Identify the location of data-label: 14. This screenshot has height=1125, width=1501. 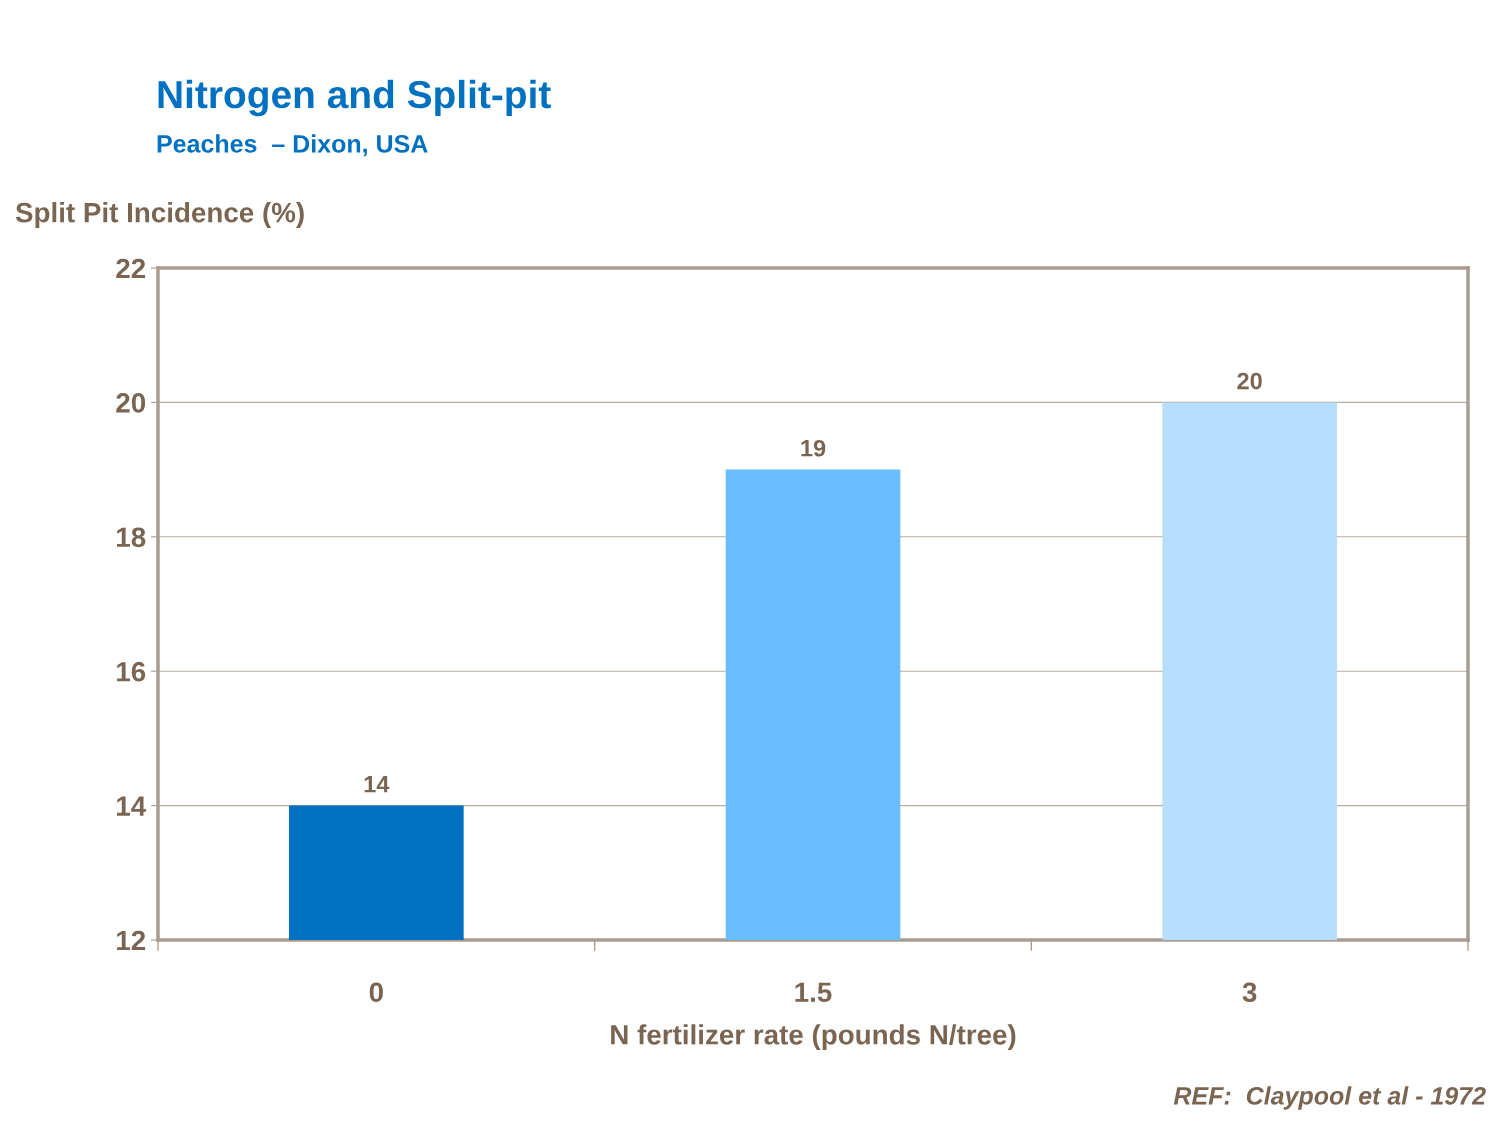
(377, 784).